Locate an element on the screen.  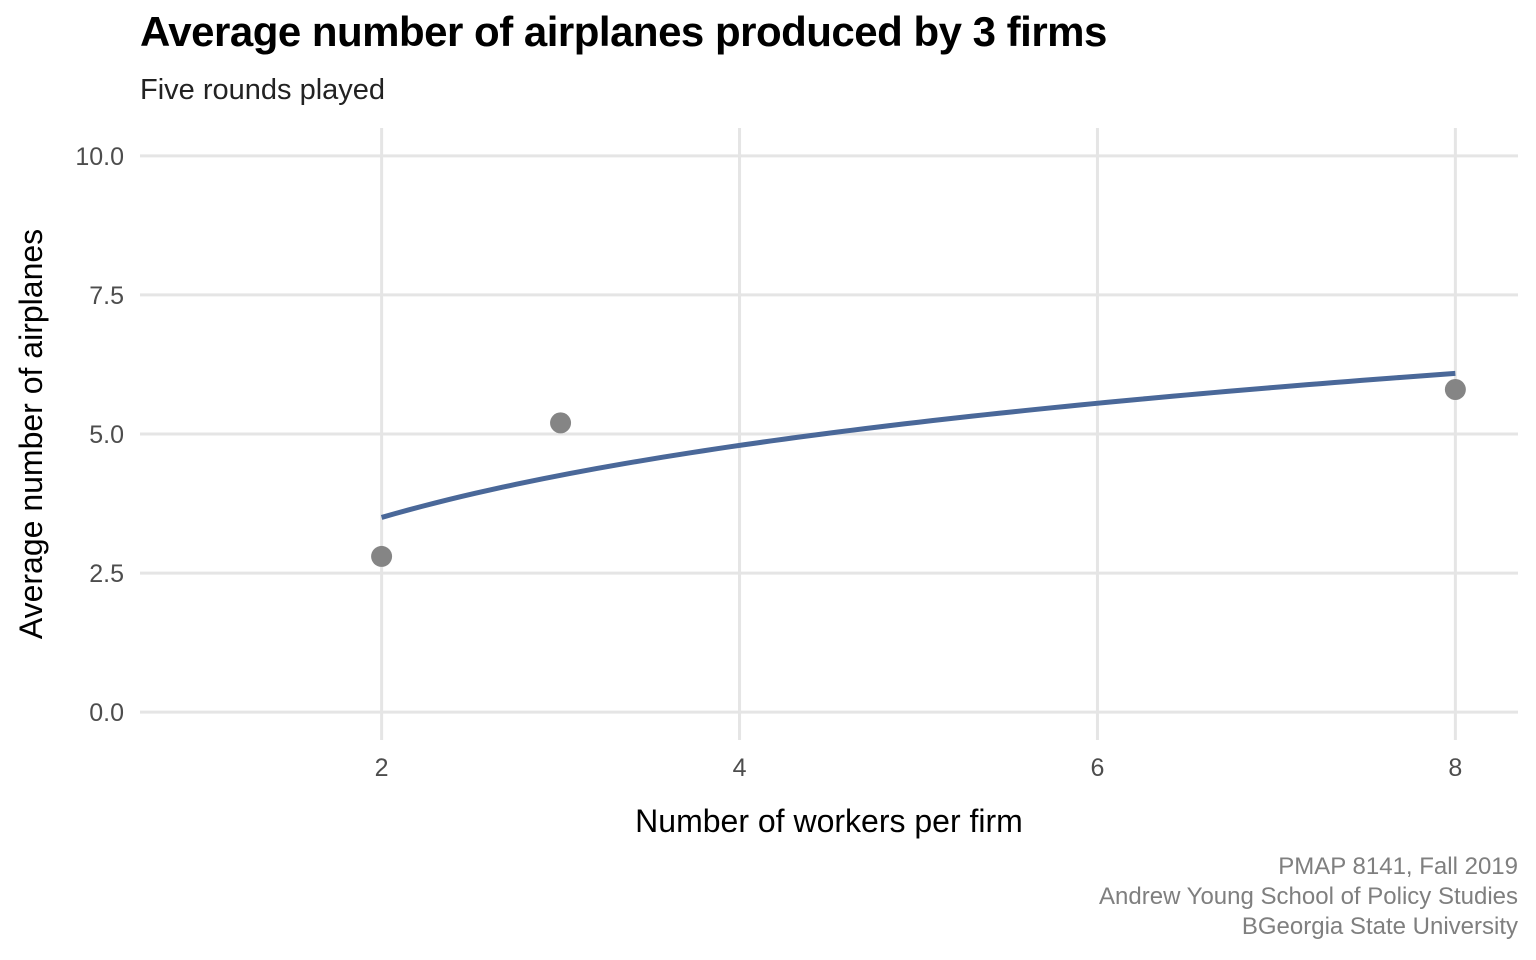
y-tick-label: 10.0 is located at coordinates (99, 157).